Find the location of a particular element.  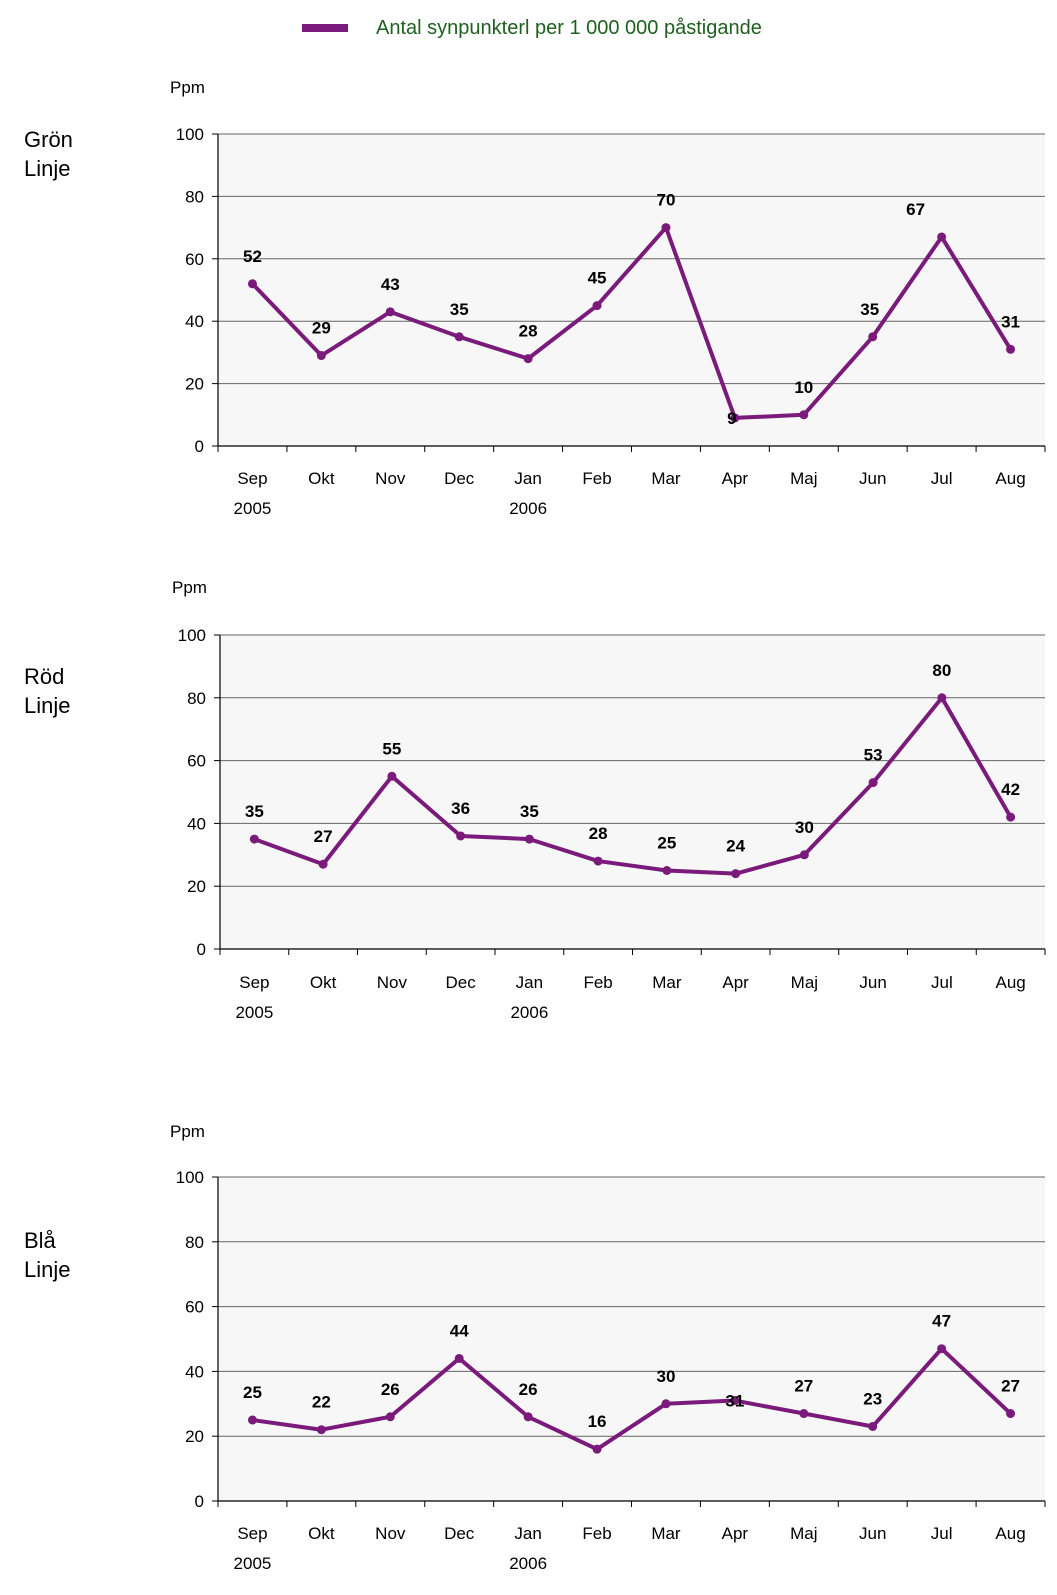

series-line is located at coordinates (632, 1399).